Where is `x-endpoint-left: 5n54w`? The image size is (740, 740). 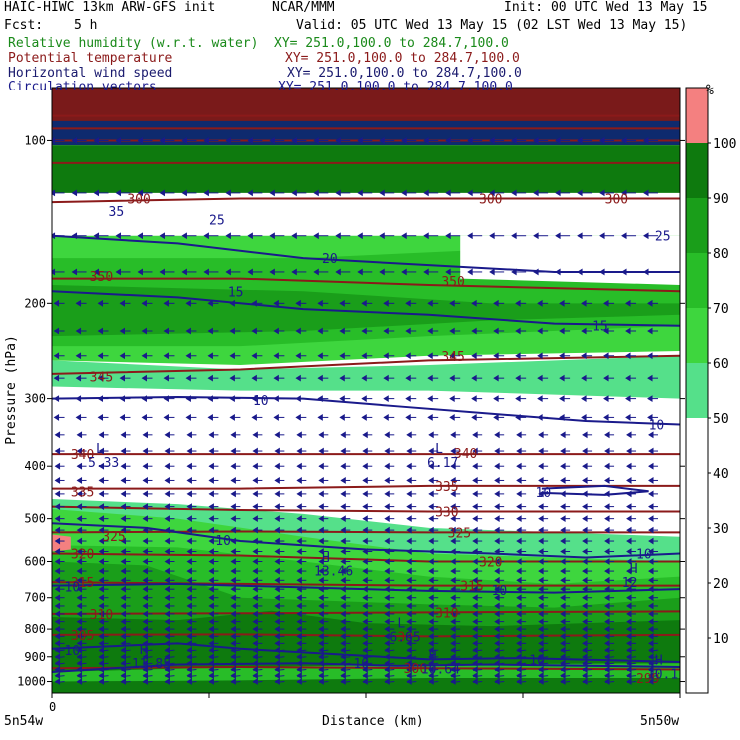
x-endpoint-left: 5n54w is located at coordinates (23, 721).